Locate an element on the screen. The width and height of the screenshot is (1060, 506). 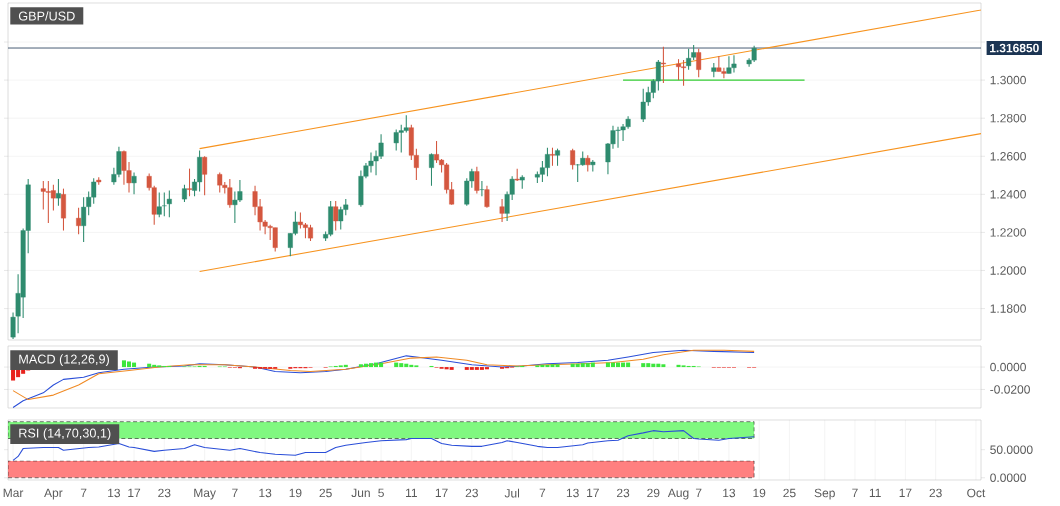
y-tick-label: -0.0200 is located at coordinates (1010, 389).